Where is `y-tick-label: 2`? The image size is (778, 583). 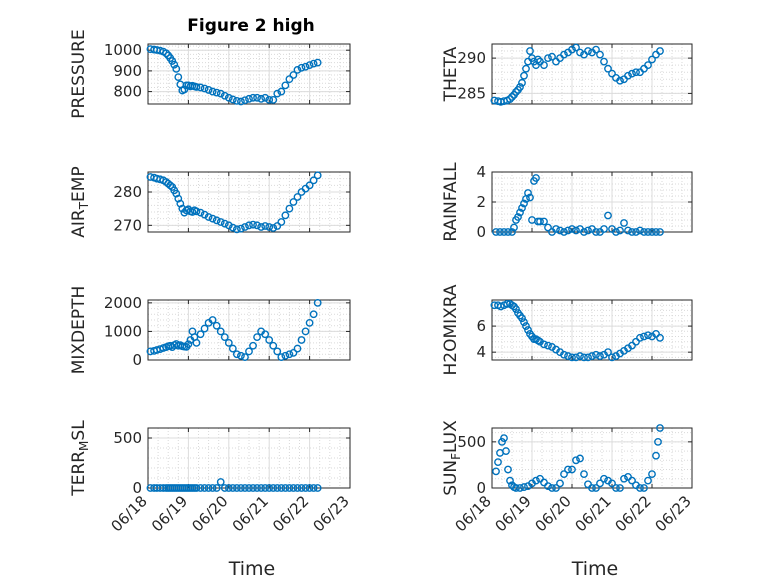 y-tick-label: 2 is located at coordinates (481, 202).